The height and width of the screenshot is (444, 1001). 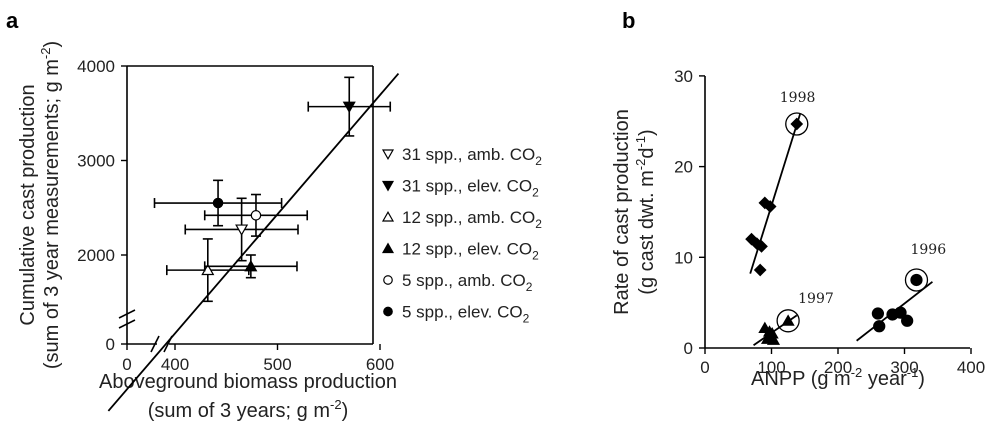 What do you see at coordinates (845, 218) in the screenshot?
I see `panel-b-plot-area: 1998 1997 1996` at bounding box center [845, 218].